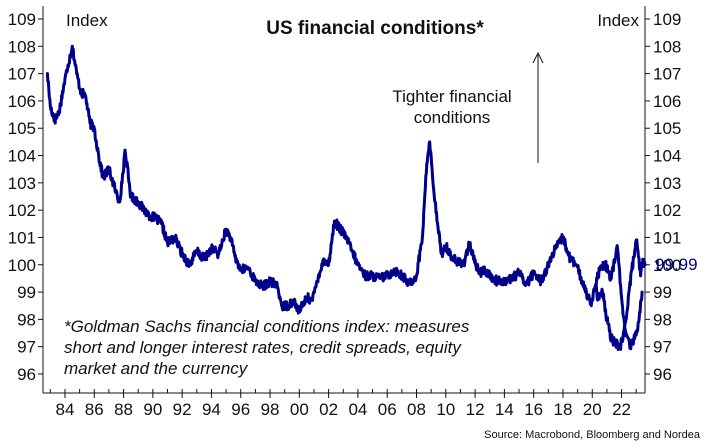  What do you see at coordinates (618, 20) in the screenshot?
I see `right-axis-unit-label: Index` at bounding box center [618, 20].